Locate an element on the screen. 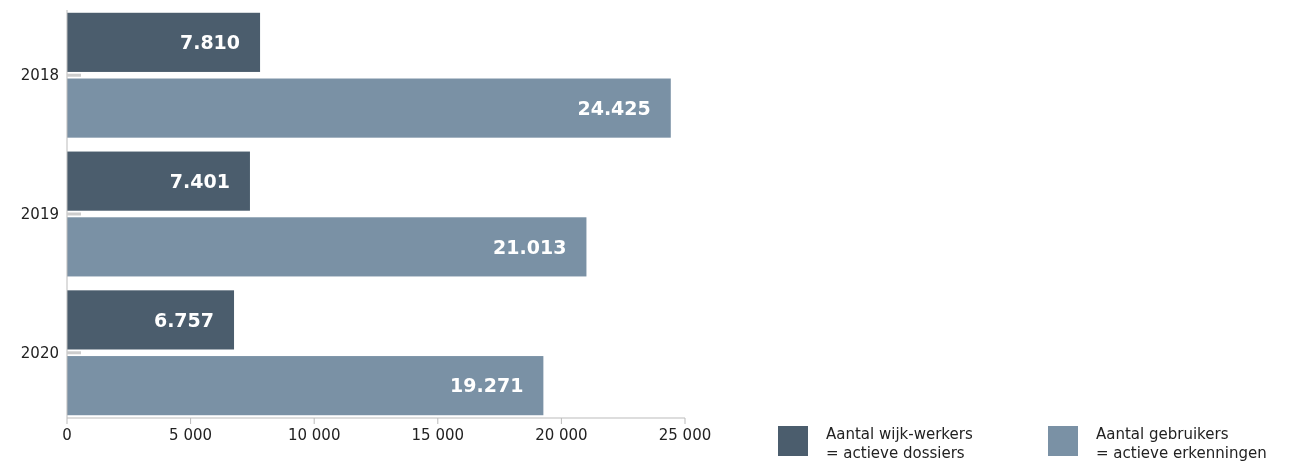  x-tick-label: 5 000 is located at coordinates (191, 435).